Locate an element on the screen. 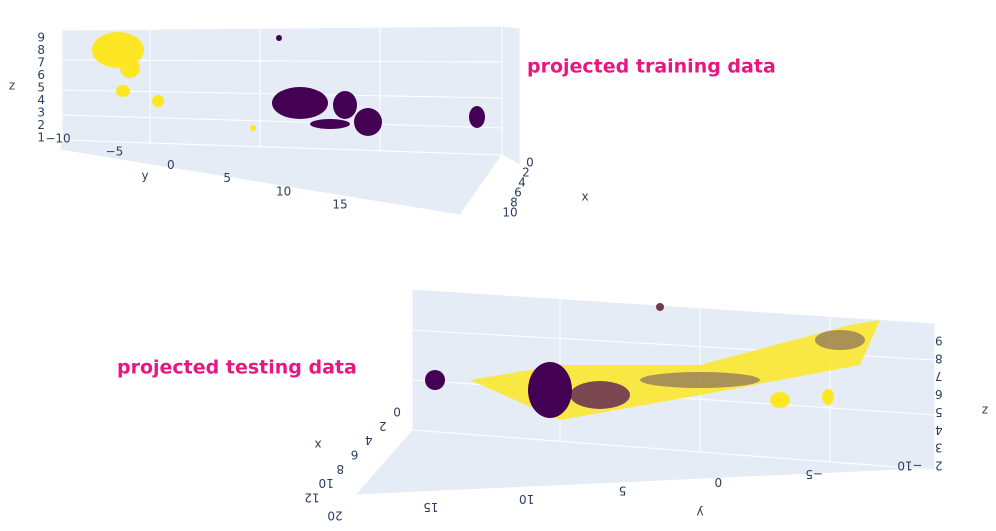 This screenshot has width=996, height=531. chart-title: projected training data is located at coordinates (651, 67).